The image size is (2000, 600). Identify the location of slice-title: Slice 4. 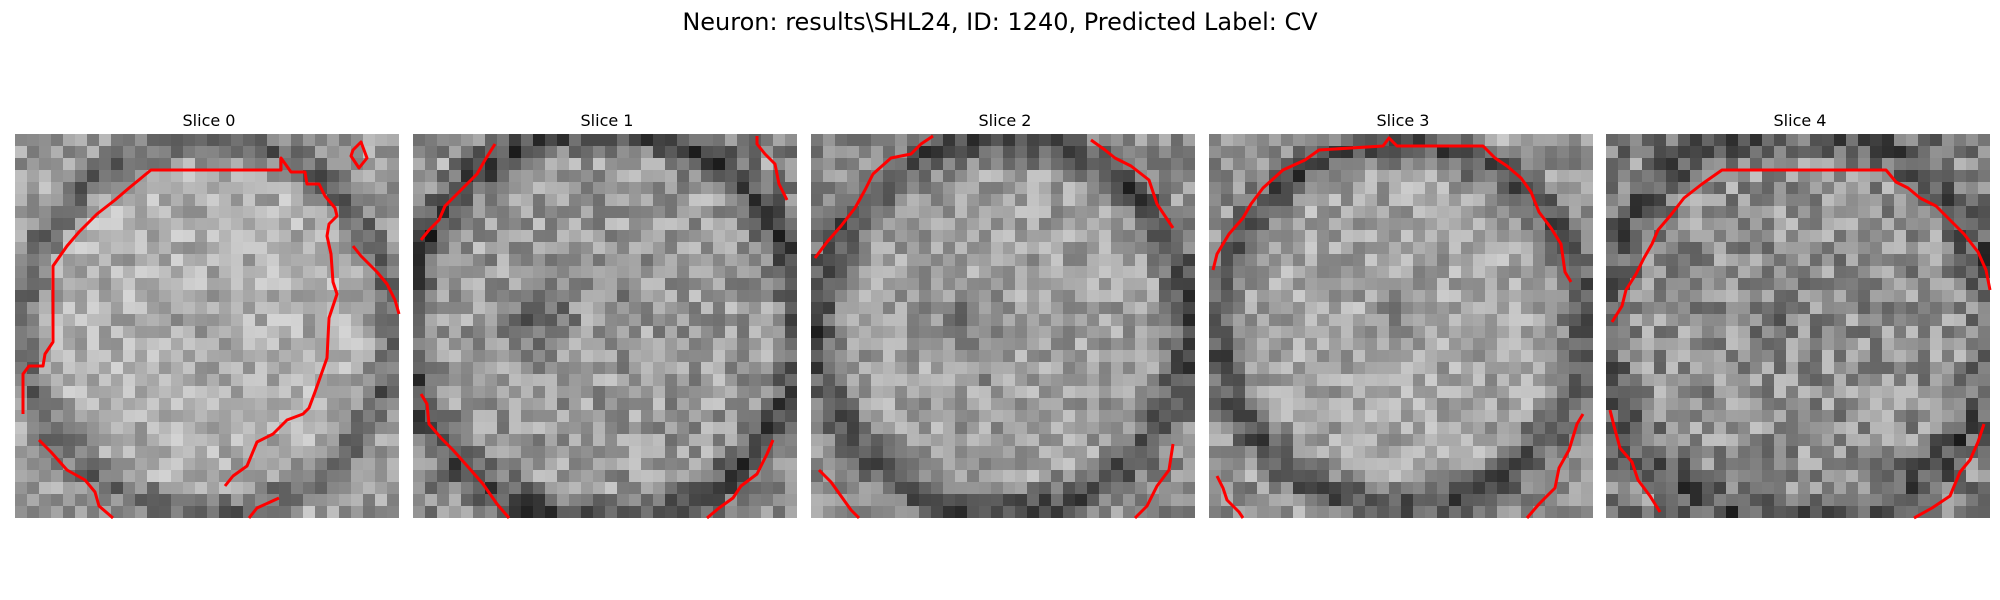
(1800, 120).